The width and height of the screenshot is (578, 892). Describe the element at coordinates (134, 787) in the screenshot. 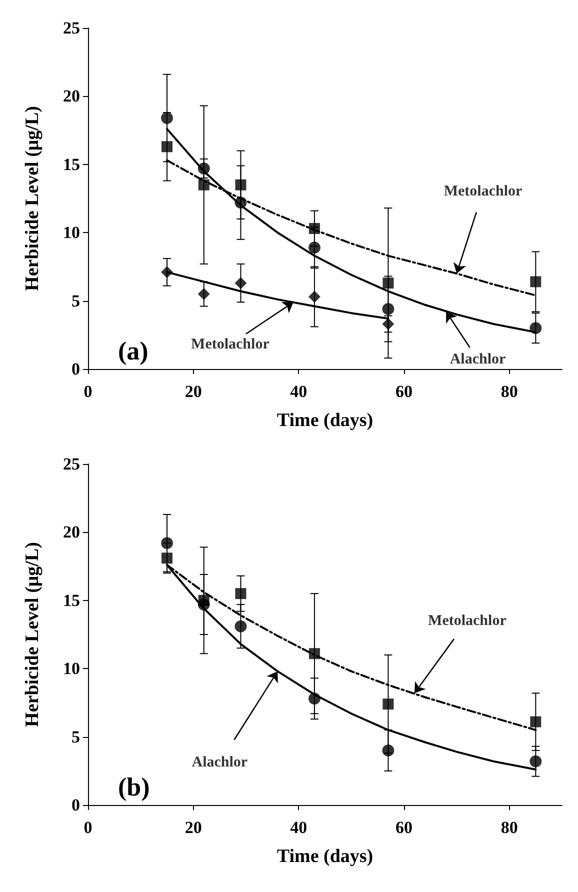

I see `annotation: (b)` at that location.